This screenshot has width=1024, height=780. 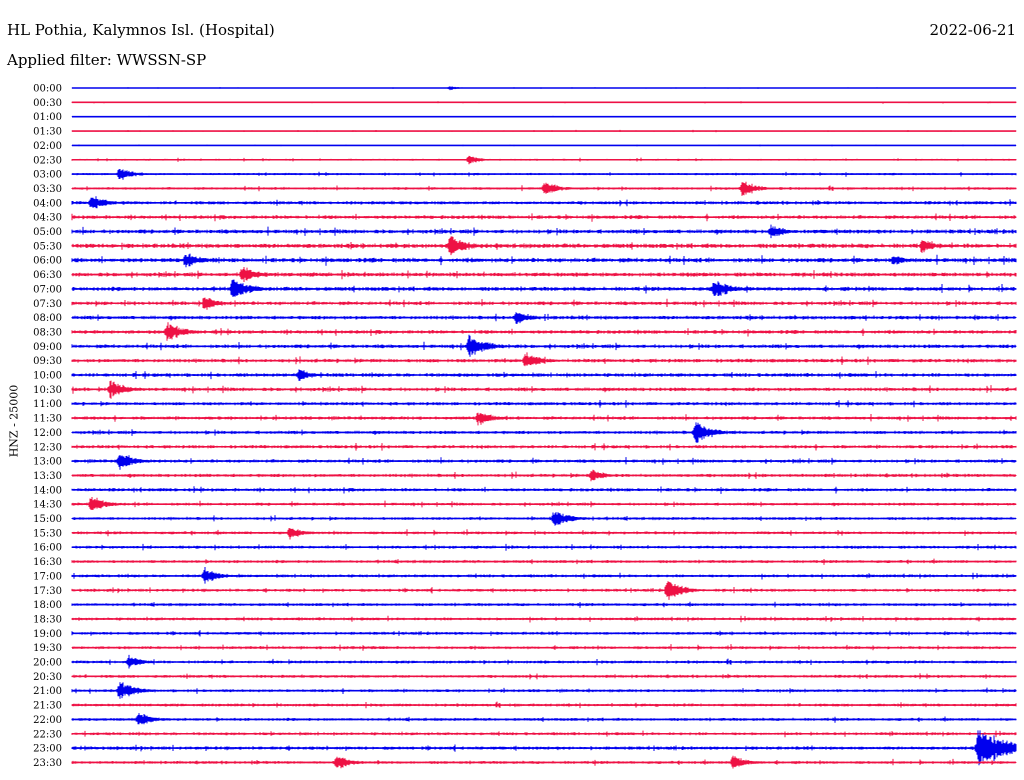 I want to click on row-time-label: 05:30, so click(x=47, y=246).